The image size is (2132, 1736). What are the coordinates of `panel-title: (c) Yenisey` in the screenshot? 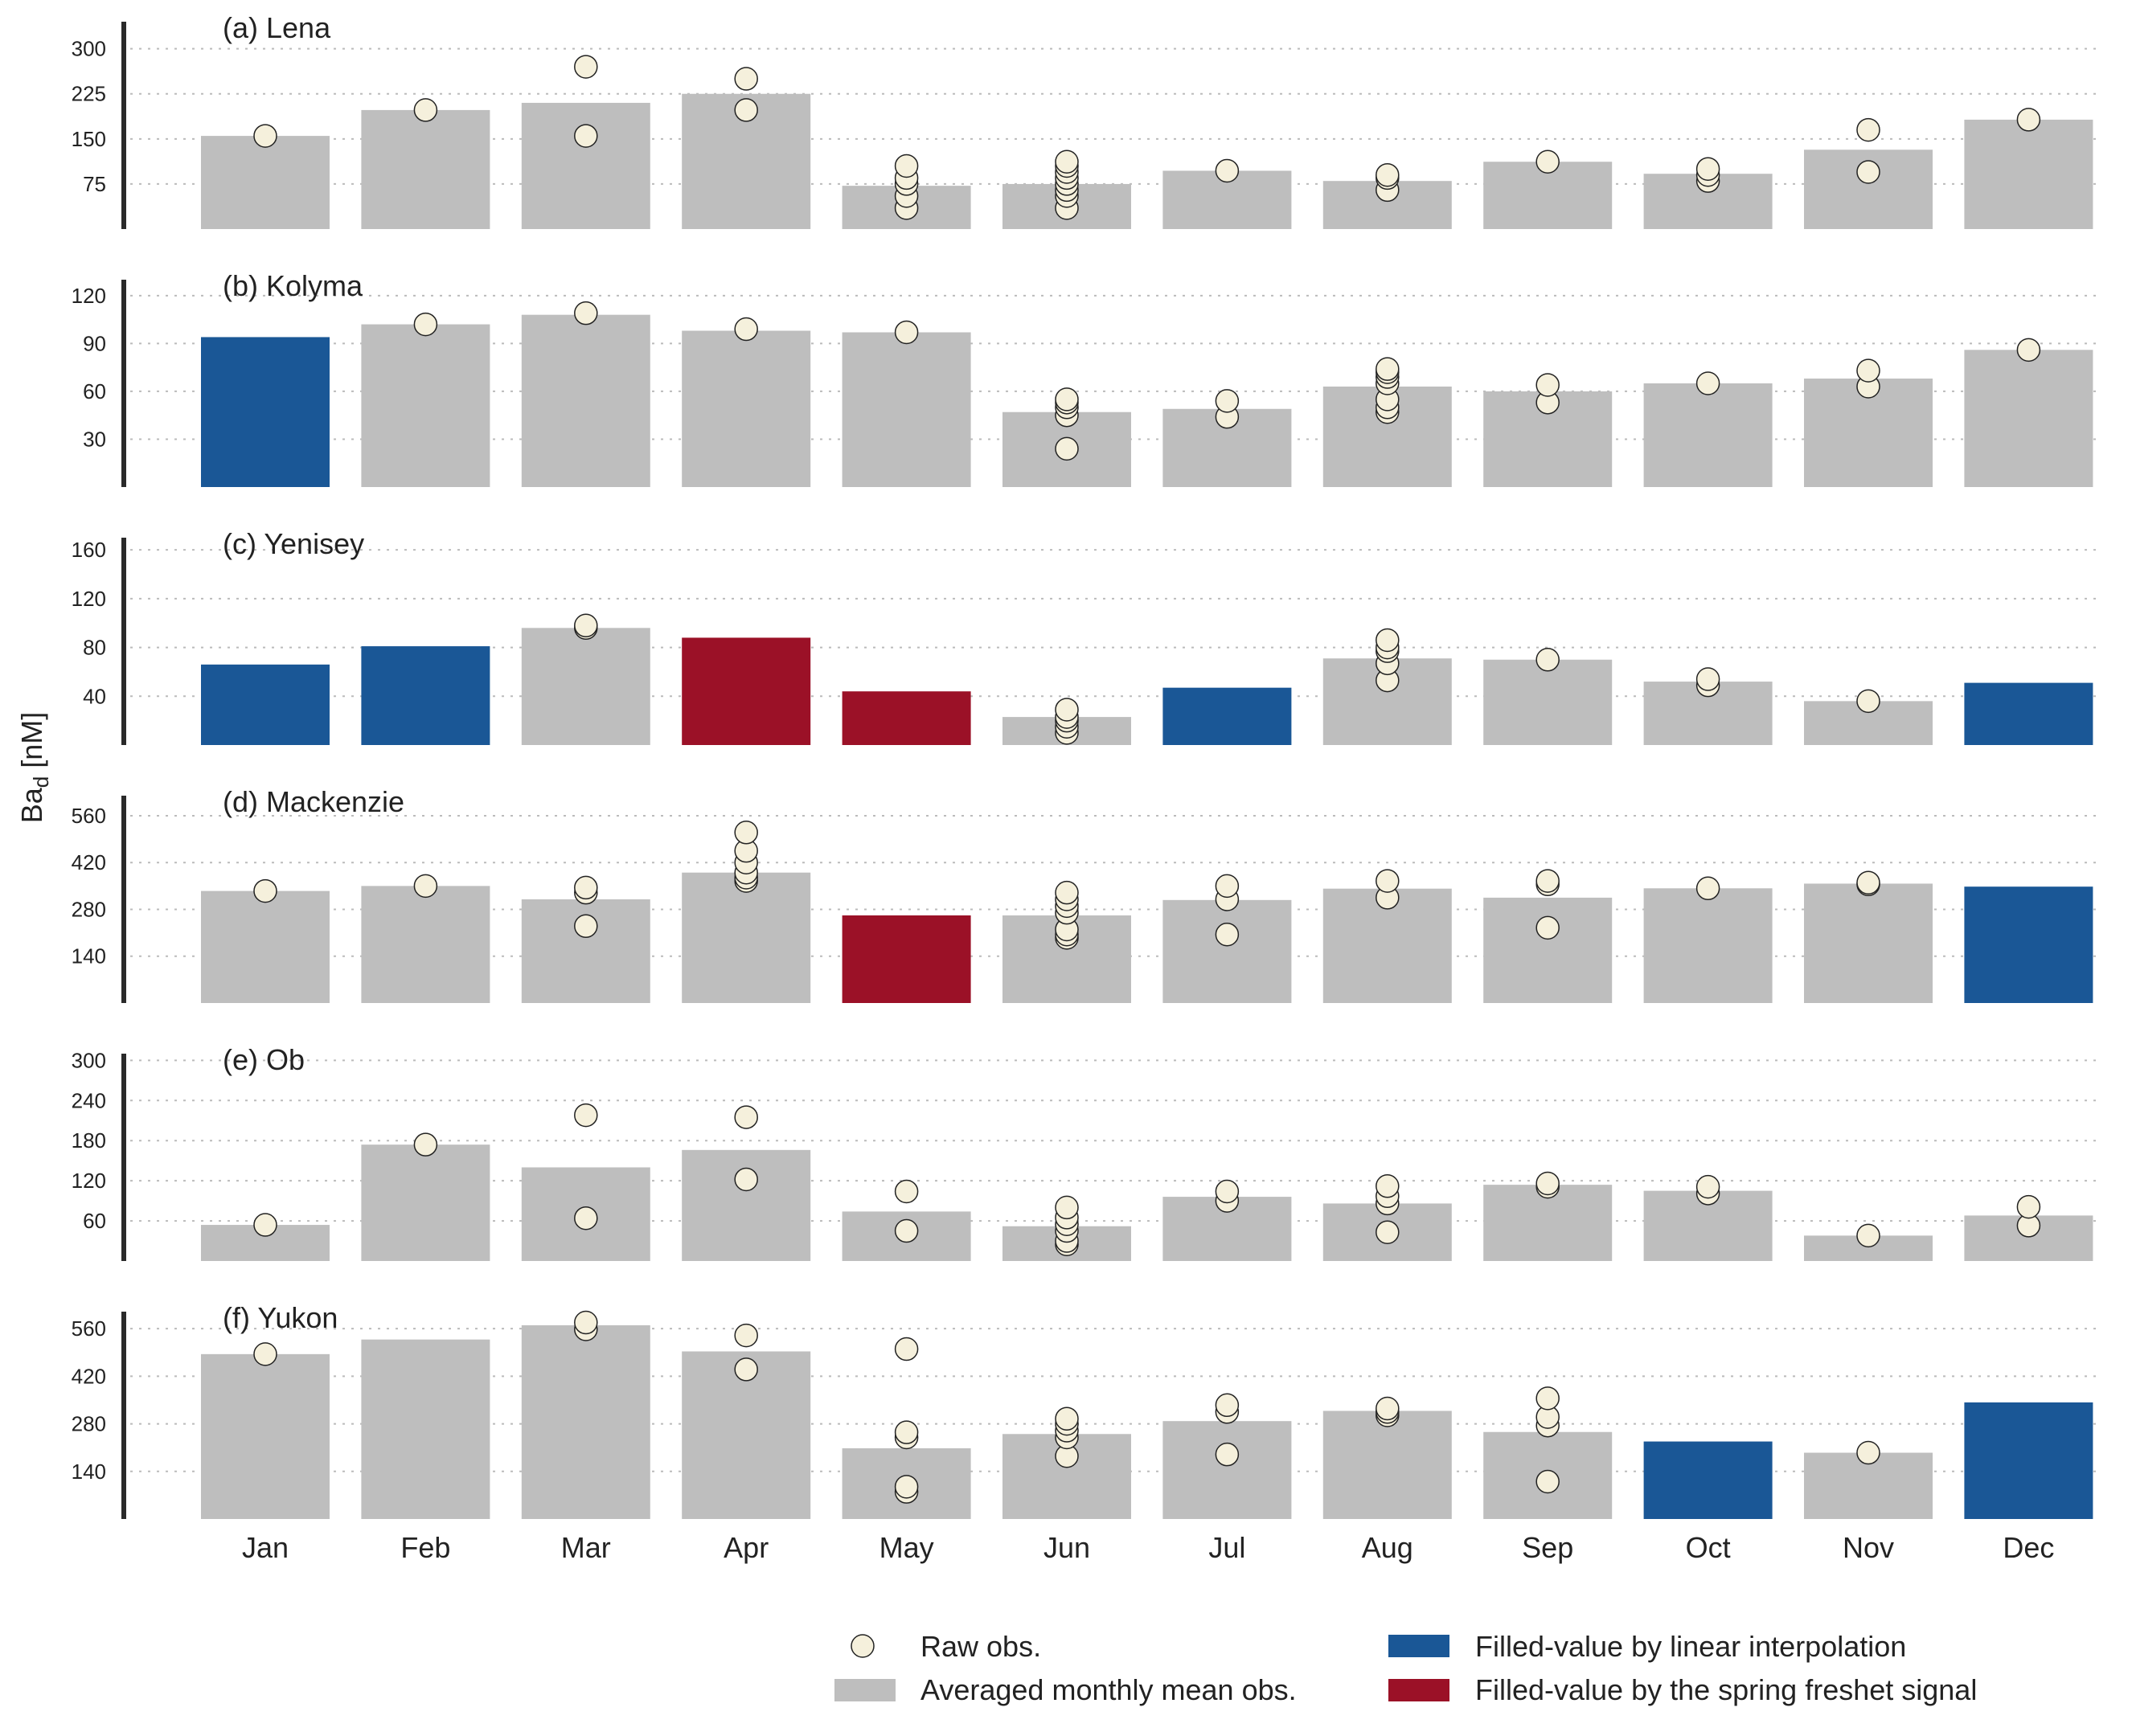 It's located at (293, 543).